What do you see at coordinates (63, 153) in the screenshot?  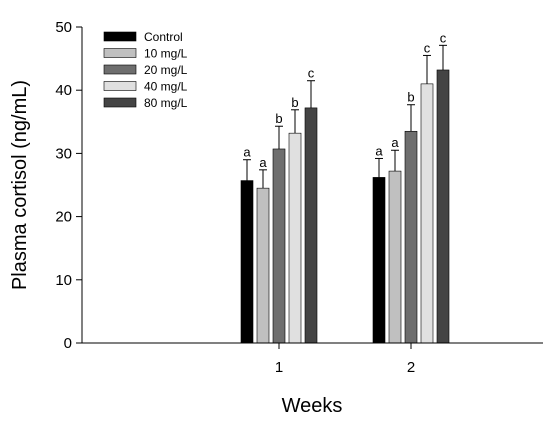 I see `y-tick-label: 30` at bounding box center [63, 153].